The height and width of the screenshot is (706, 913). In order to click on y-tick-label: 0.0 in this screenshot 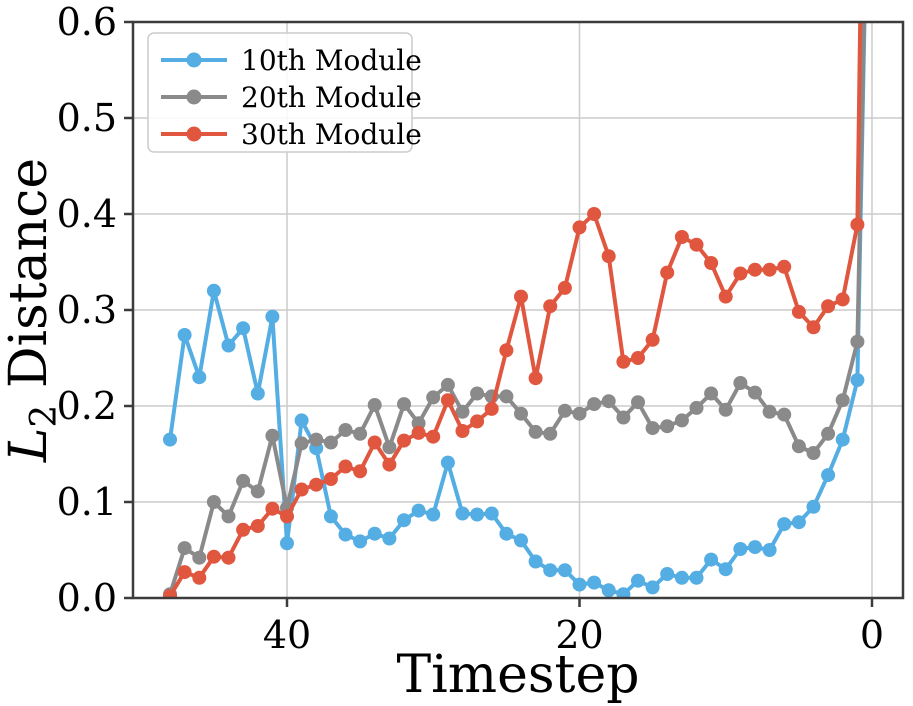, I will do `click(87, 598)`.